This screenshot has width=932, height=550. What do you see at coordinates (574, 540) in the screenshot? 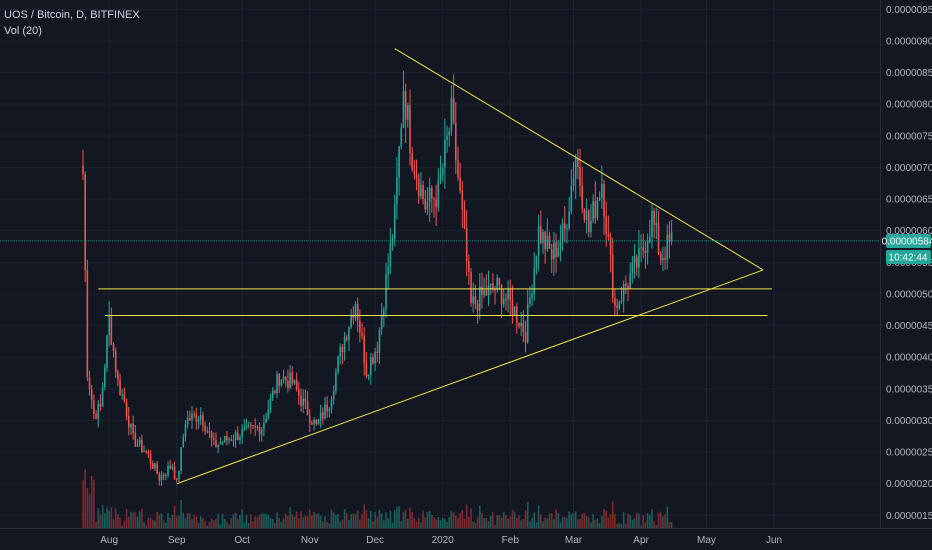
I see `time-tick-label: Mar` at bounding box center [574, 540].